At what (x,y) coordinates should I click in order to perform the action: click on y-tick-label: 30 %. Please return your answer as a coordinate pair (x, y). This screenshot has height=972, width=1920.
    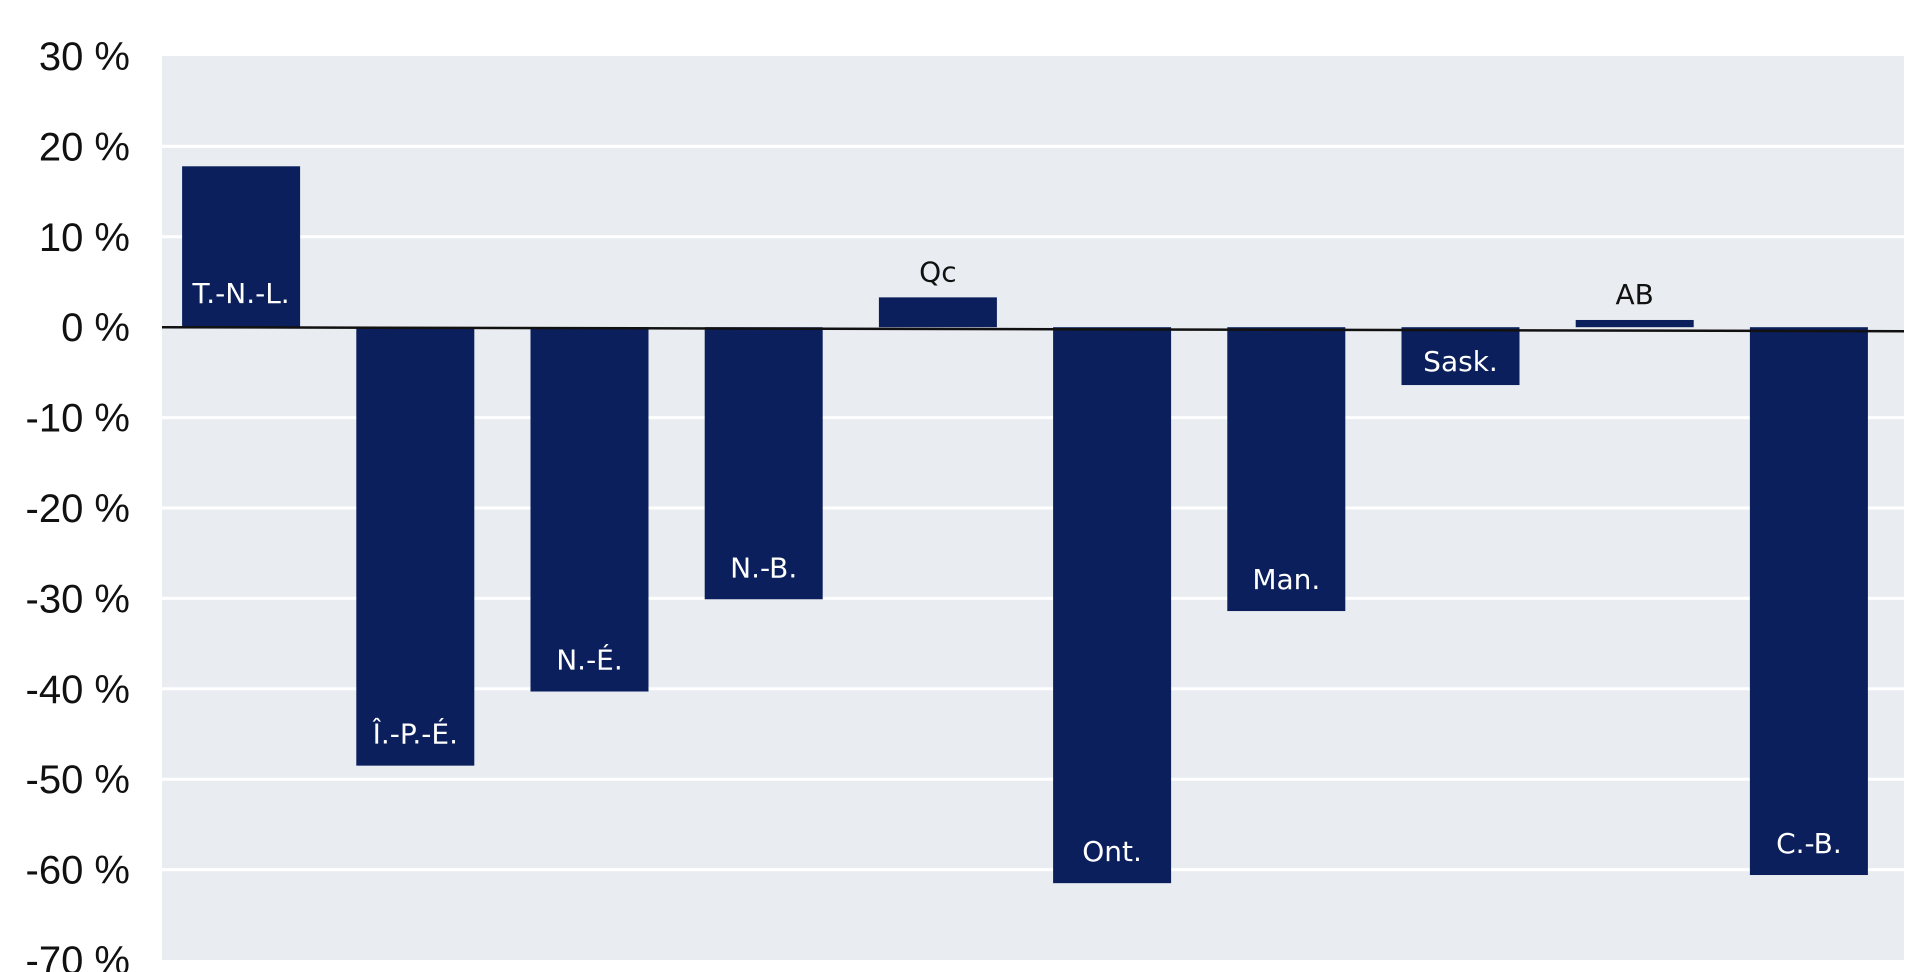
    Looking at the image, I should click on (84, 57).